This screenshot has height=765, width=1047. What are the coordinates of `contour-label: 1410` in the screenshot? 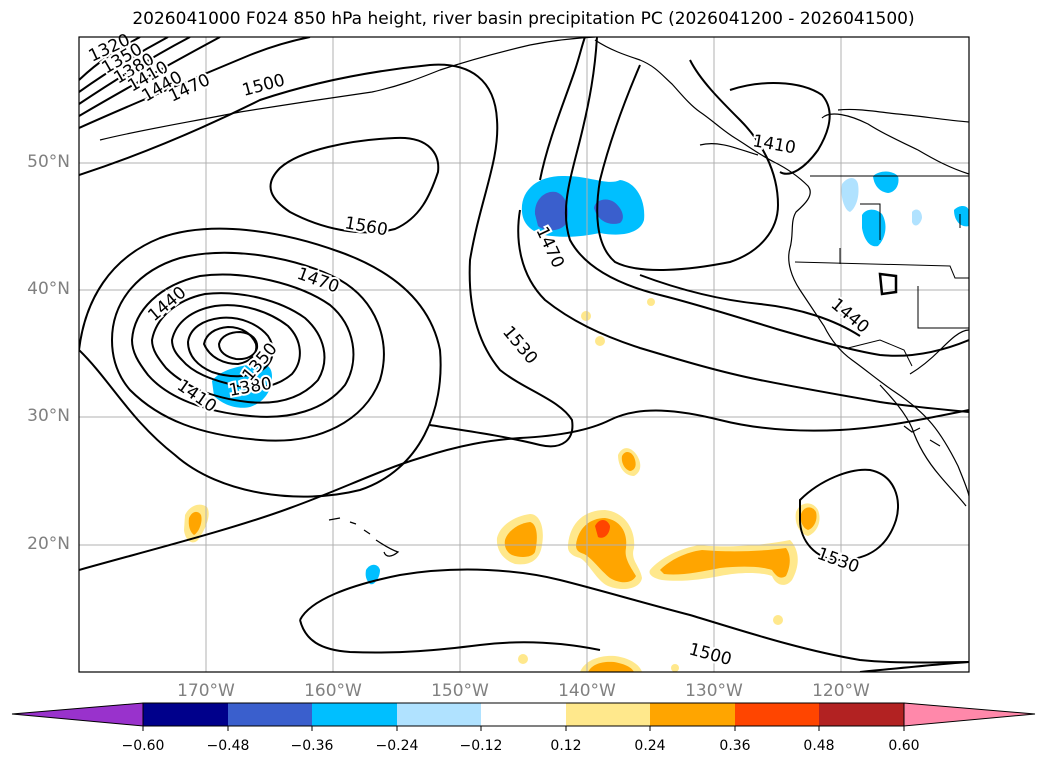 It's located at (774, 144).